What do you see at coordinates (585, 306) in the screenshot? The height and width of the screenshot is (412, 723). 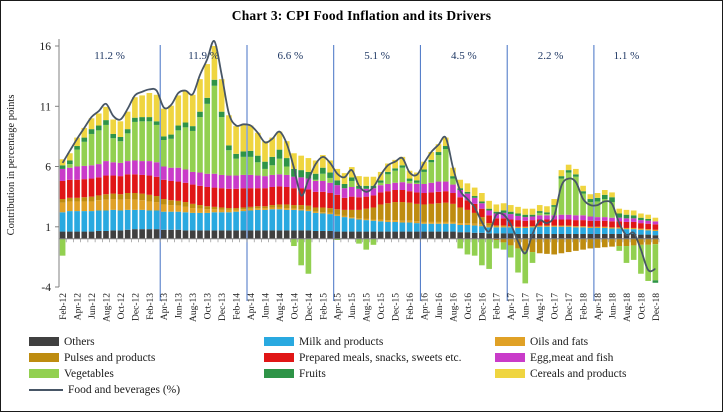 I see `x-tick-label: Feb-18` at bounding box center [585, 306].